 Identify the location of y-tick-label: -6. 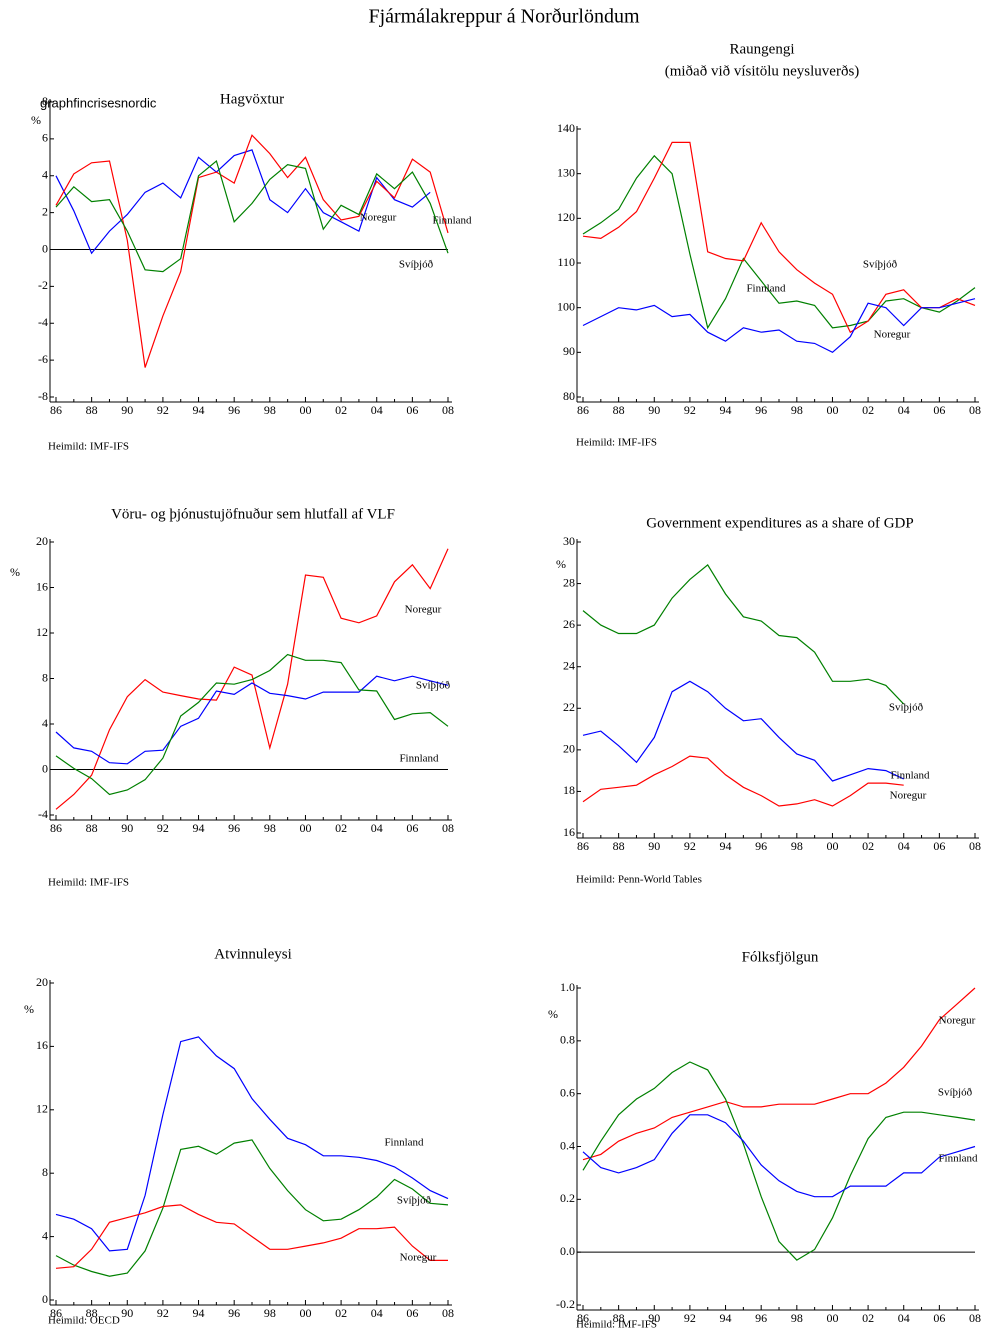
(43, 359).